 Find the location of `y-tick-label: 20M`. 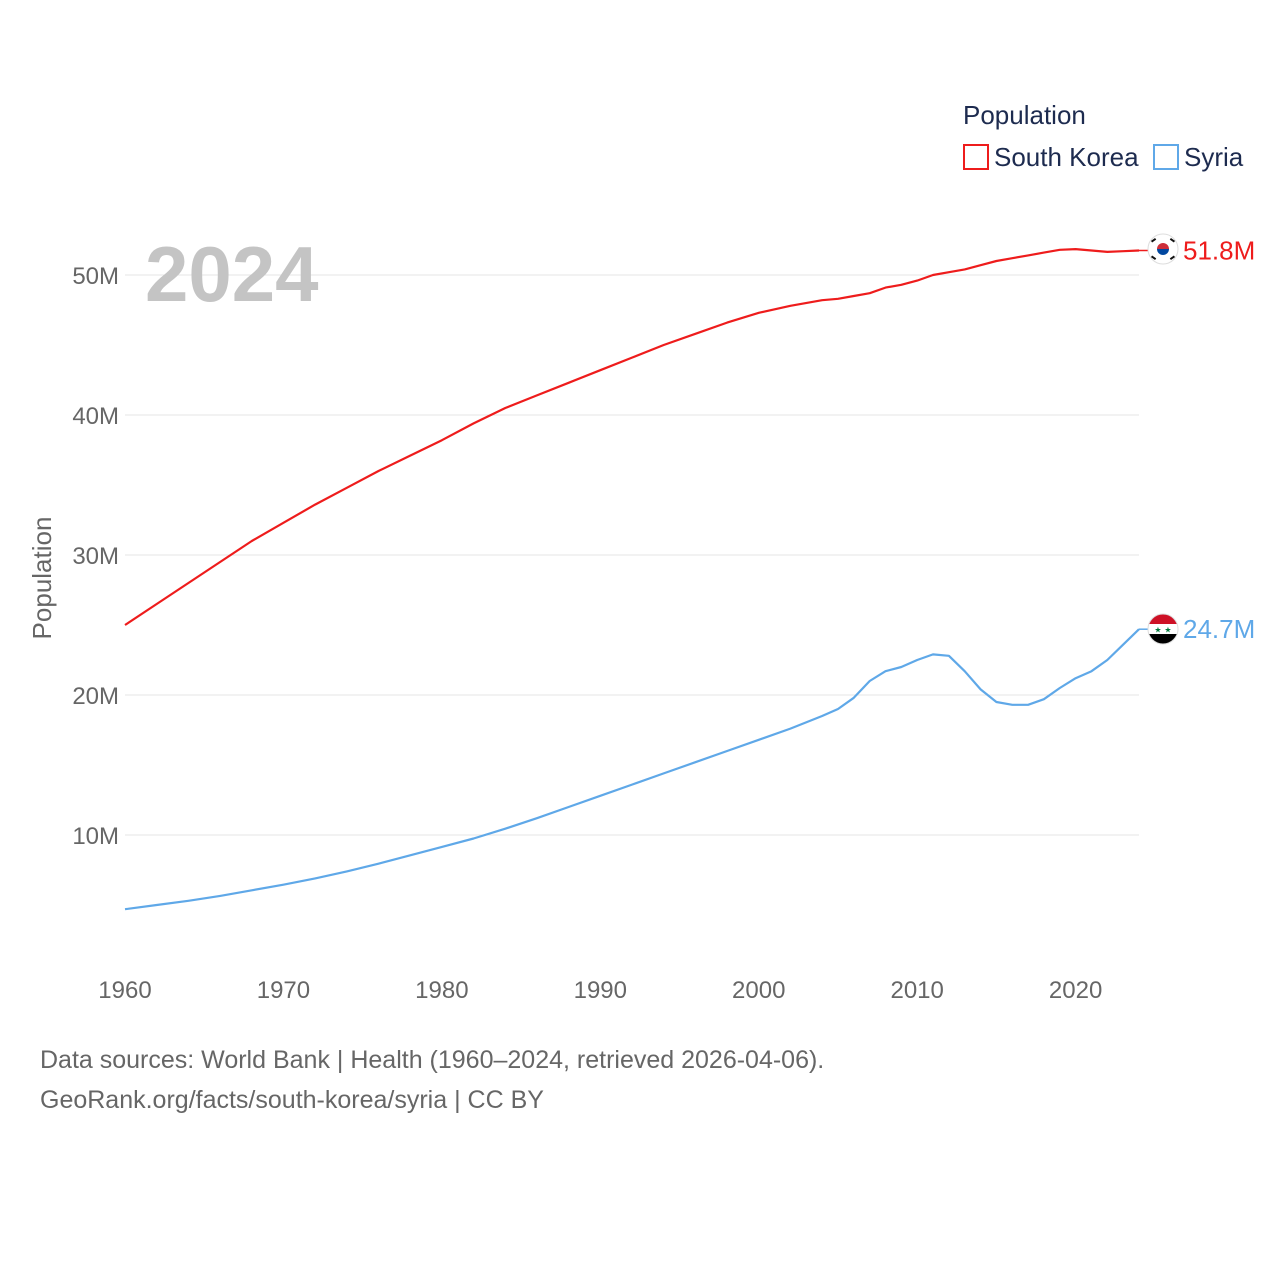

y-tick-label: 20M is located at coordinates (95, 696).